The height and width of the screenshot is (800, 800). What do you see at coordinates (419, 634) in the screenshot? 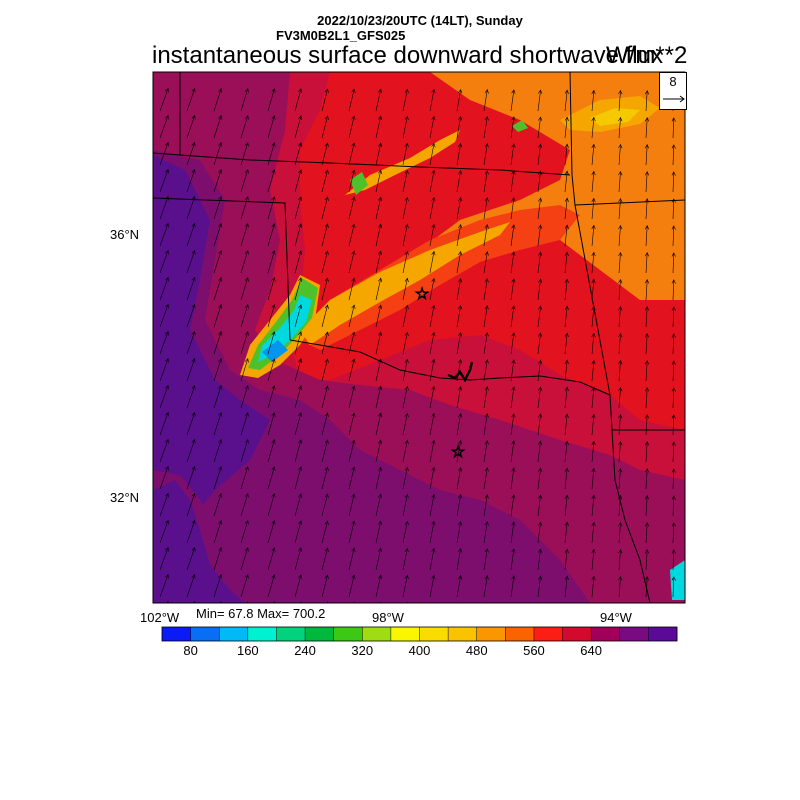
I see `colorbar` at bounding box center [419, 634].